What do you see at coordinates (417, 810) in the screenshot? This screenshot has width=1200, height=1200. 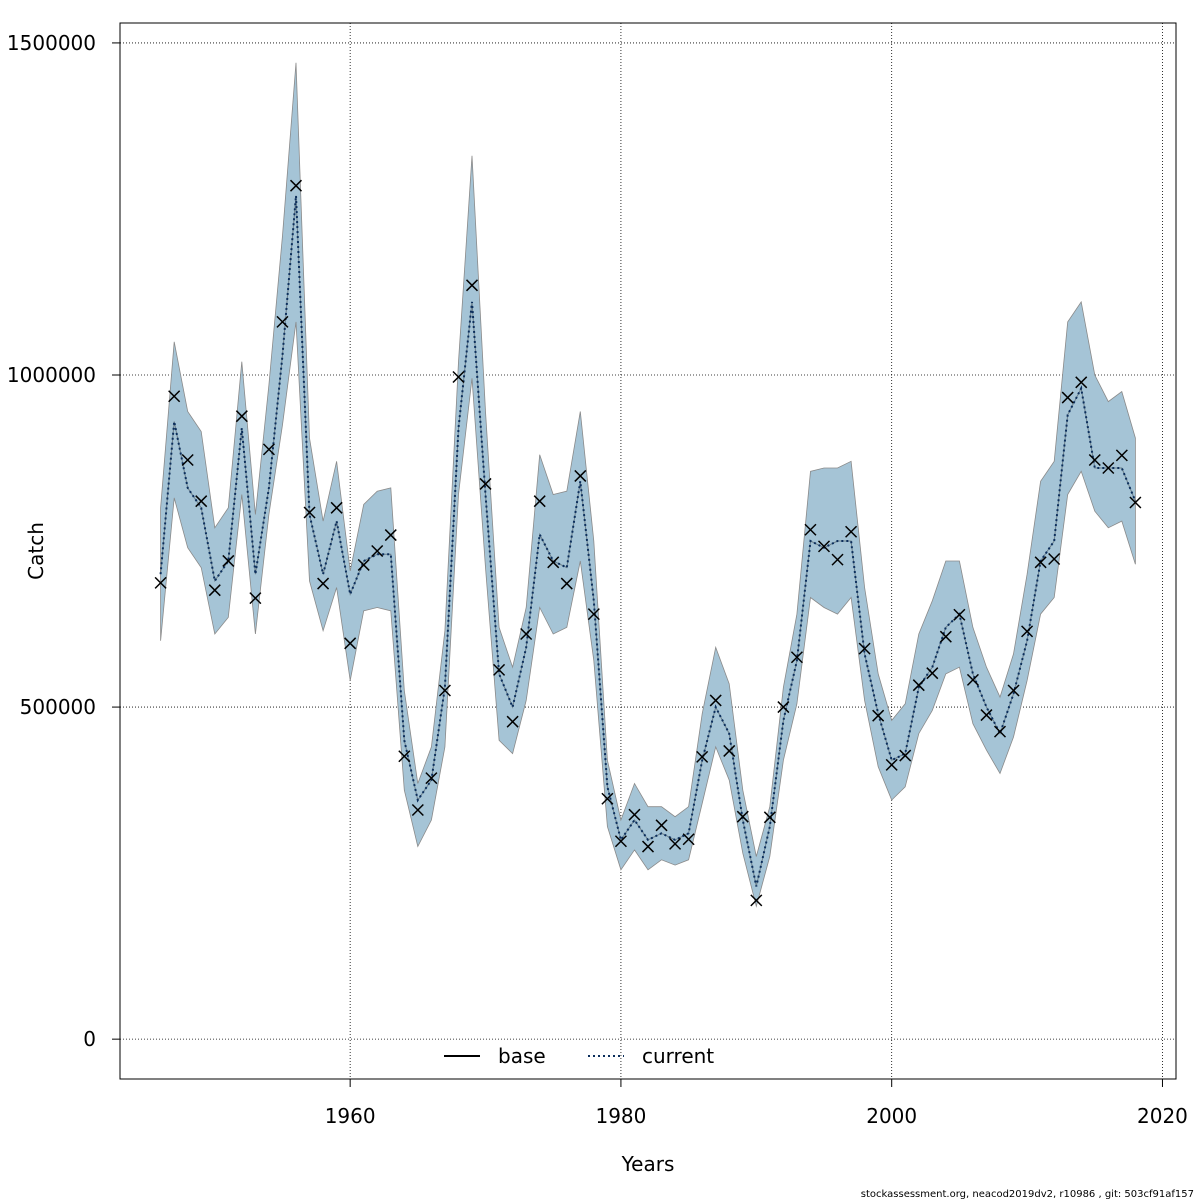 I see `observed-marker-1965` at bounding box center [417, 810].